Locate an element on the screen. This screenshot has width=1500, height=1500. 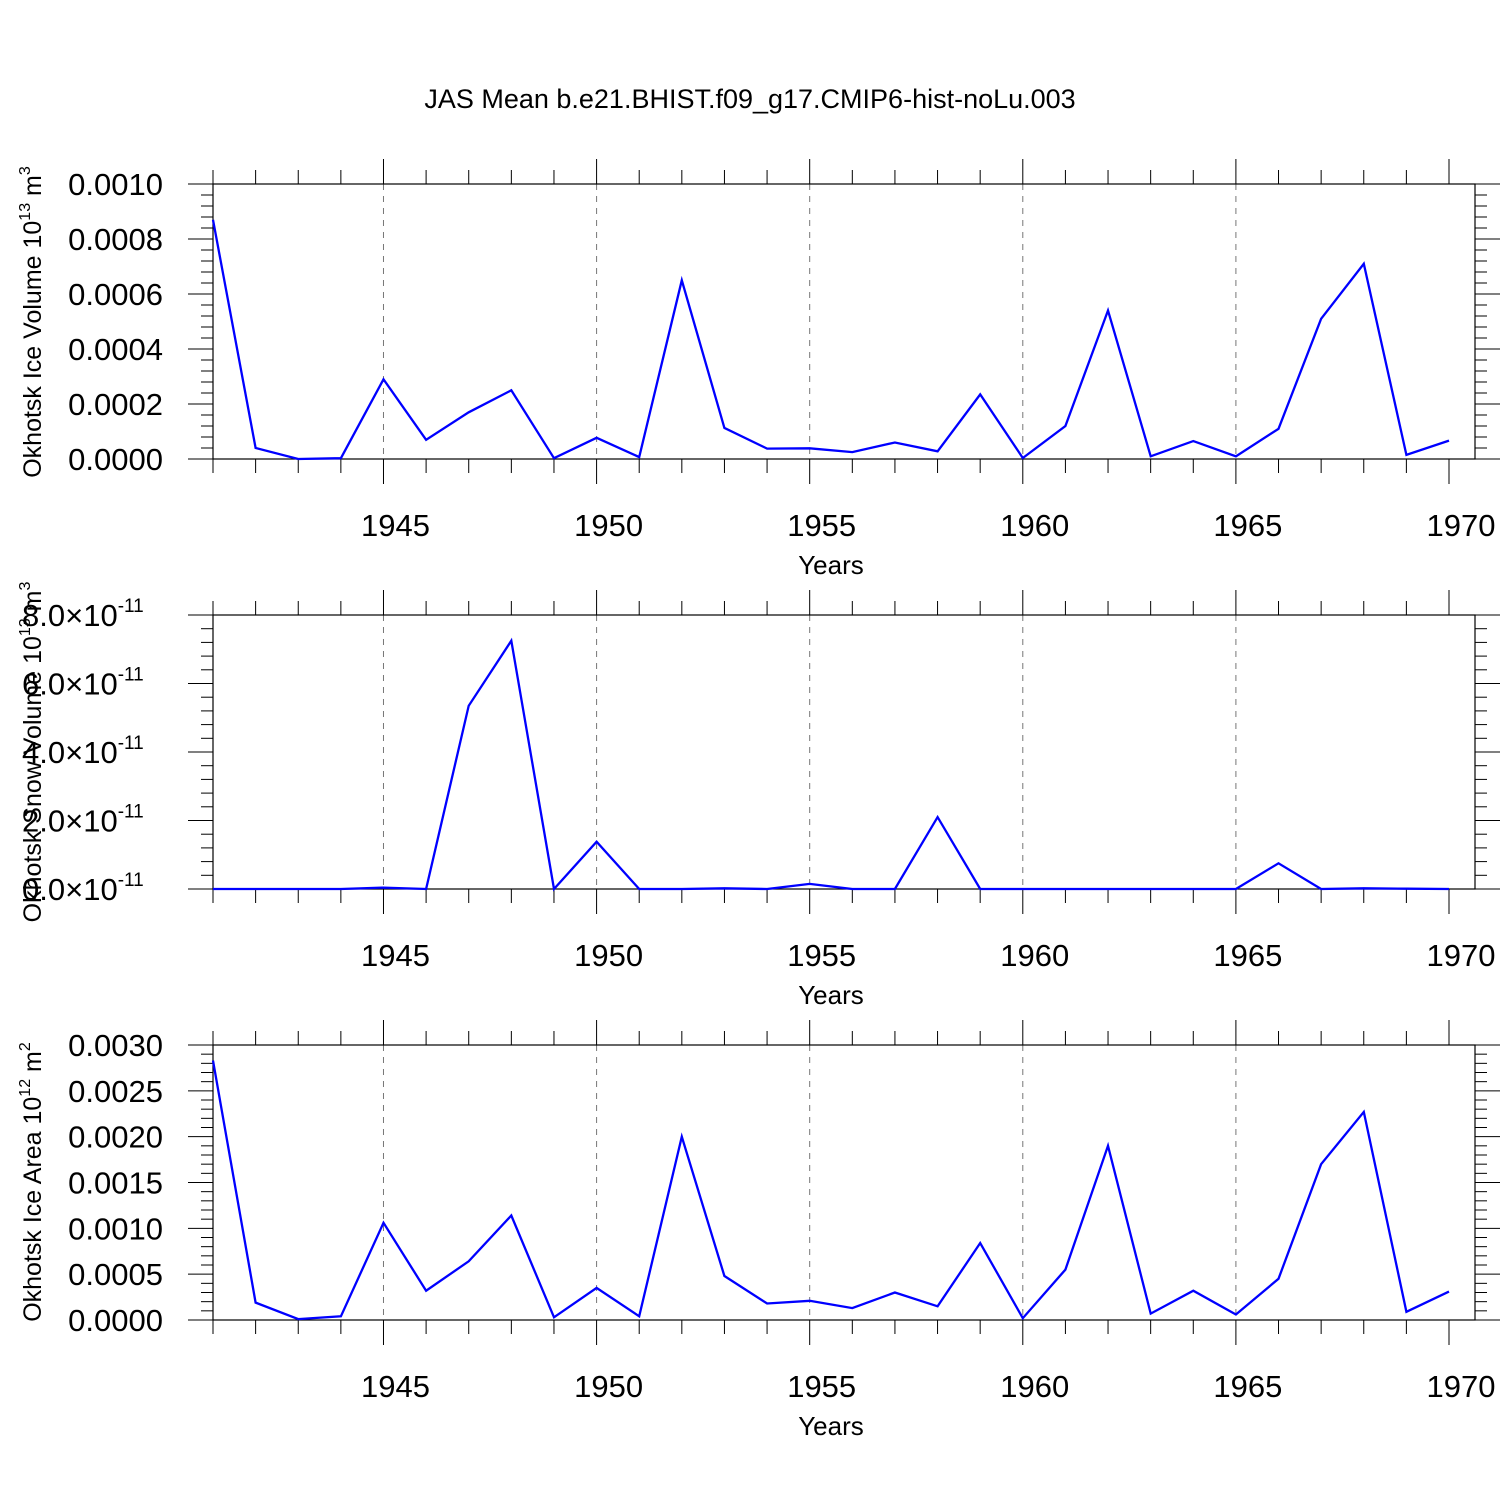
y-axis-label: Okhotsk Snow Volume 1013 m3 is located at coordinates (32, 752).